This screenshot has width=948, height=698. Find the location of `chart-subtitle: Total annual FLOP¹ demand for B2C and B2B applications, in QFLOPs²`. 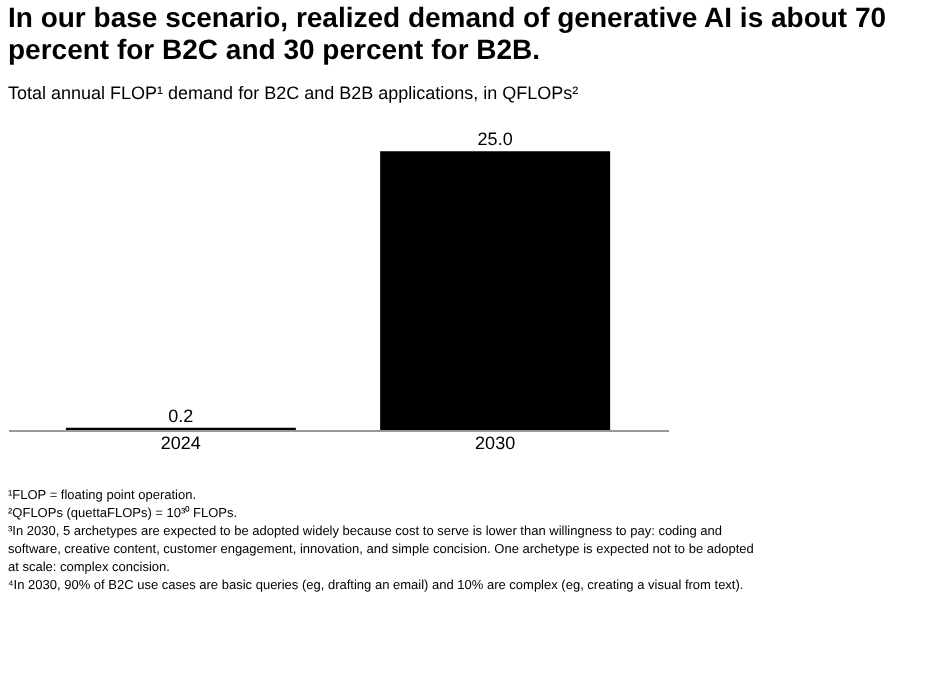

chart-subtitle: Total annual FLOP¹ demand for B2C and B2B applications, in QFLOPs² is located at coordinates (293, 93).